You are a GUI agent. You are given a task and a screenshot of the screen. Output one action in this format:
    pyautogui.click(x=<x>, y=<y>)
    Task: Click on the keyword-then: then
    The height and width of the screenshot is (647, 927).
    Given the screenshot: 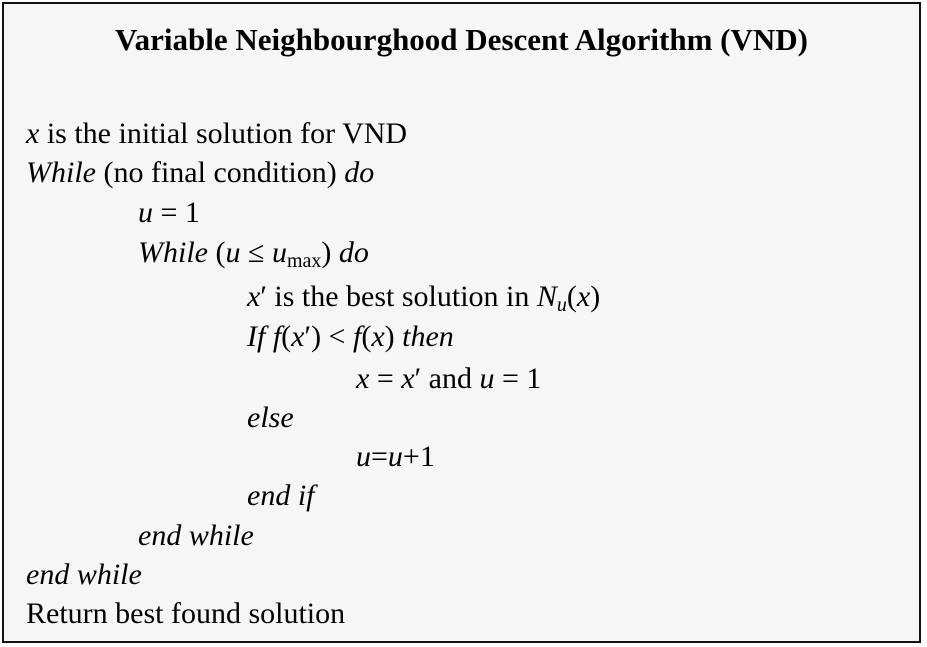 What is the action you would take?
    pyautogui.click(x=428, y=336)
    